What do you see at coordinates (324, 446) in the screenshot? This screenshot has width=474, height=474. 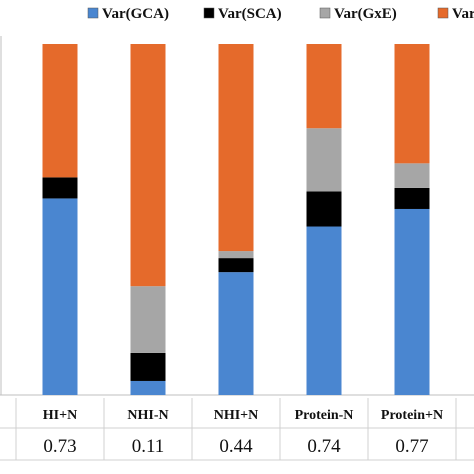 I see `table-value-protein-n: 0.74` at bounding box center [324, 446].